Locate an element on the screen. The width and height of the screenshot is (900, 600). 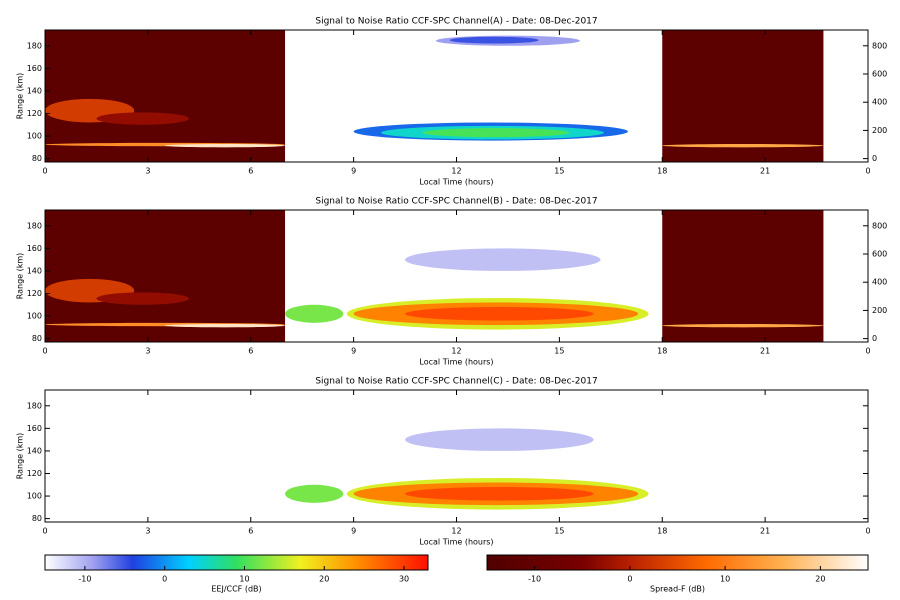
colorbar-label: EEJ/CCF (dB) is located at coordinates (236, 589).